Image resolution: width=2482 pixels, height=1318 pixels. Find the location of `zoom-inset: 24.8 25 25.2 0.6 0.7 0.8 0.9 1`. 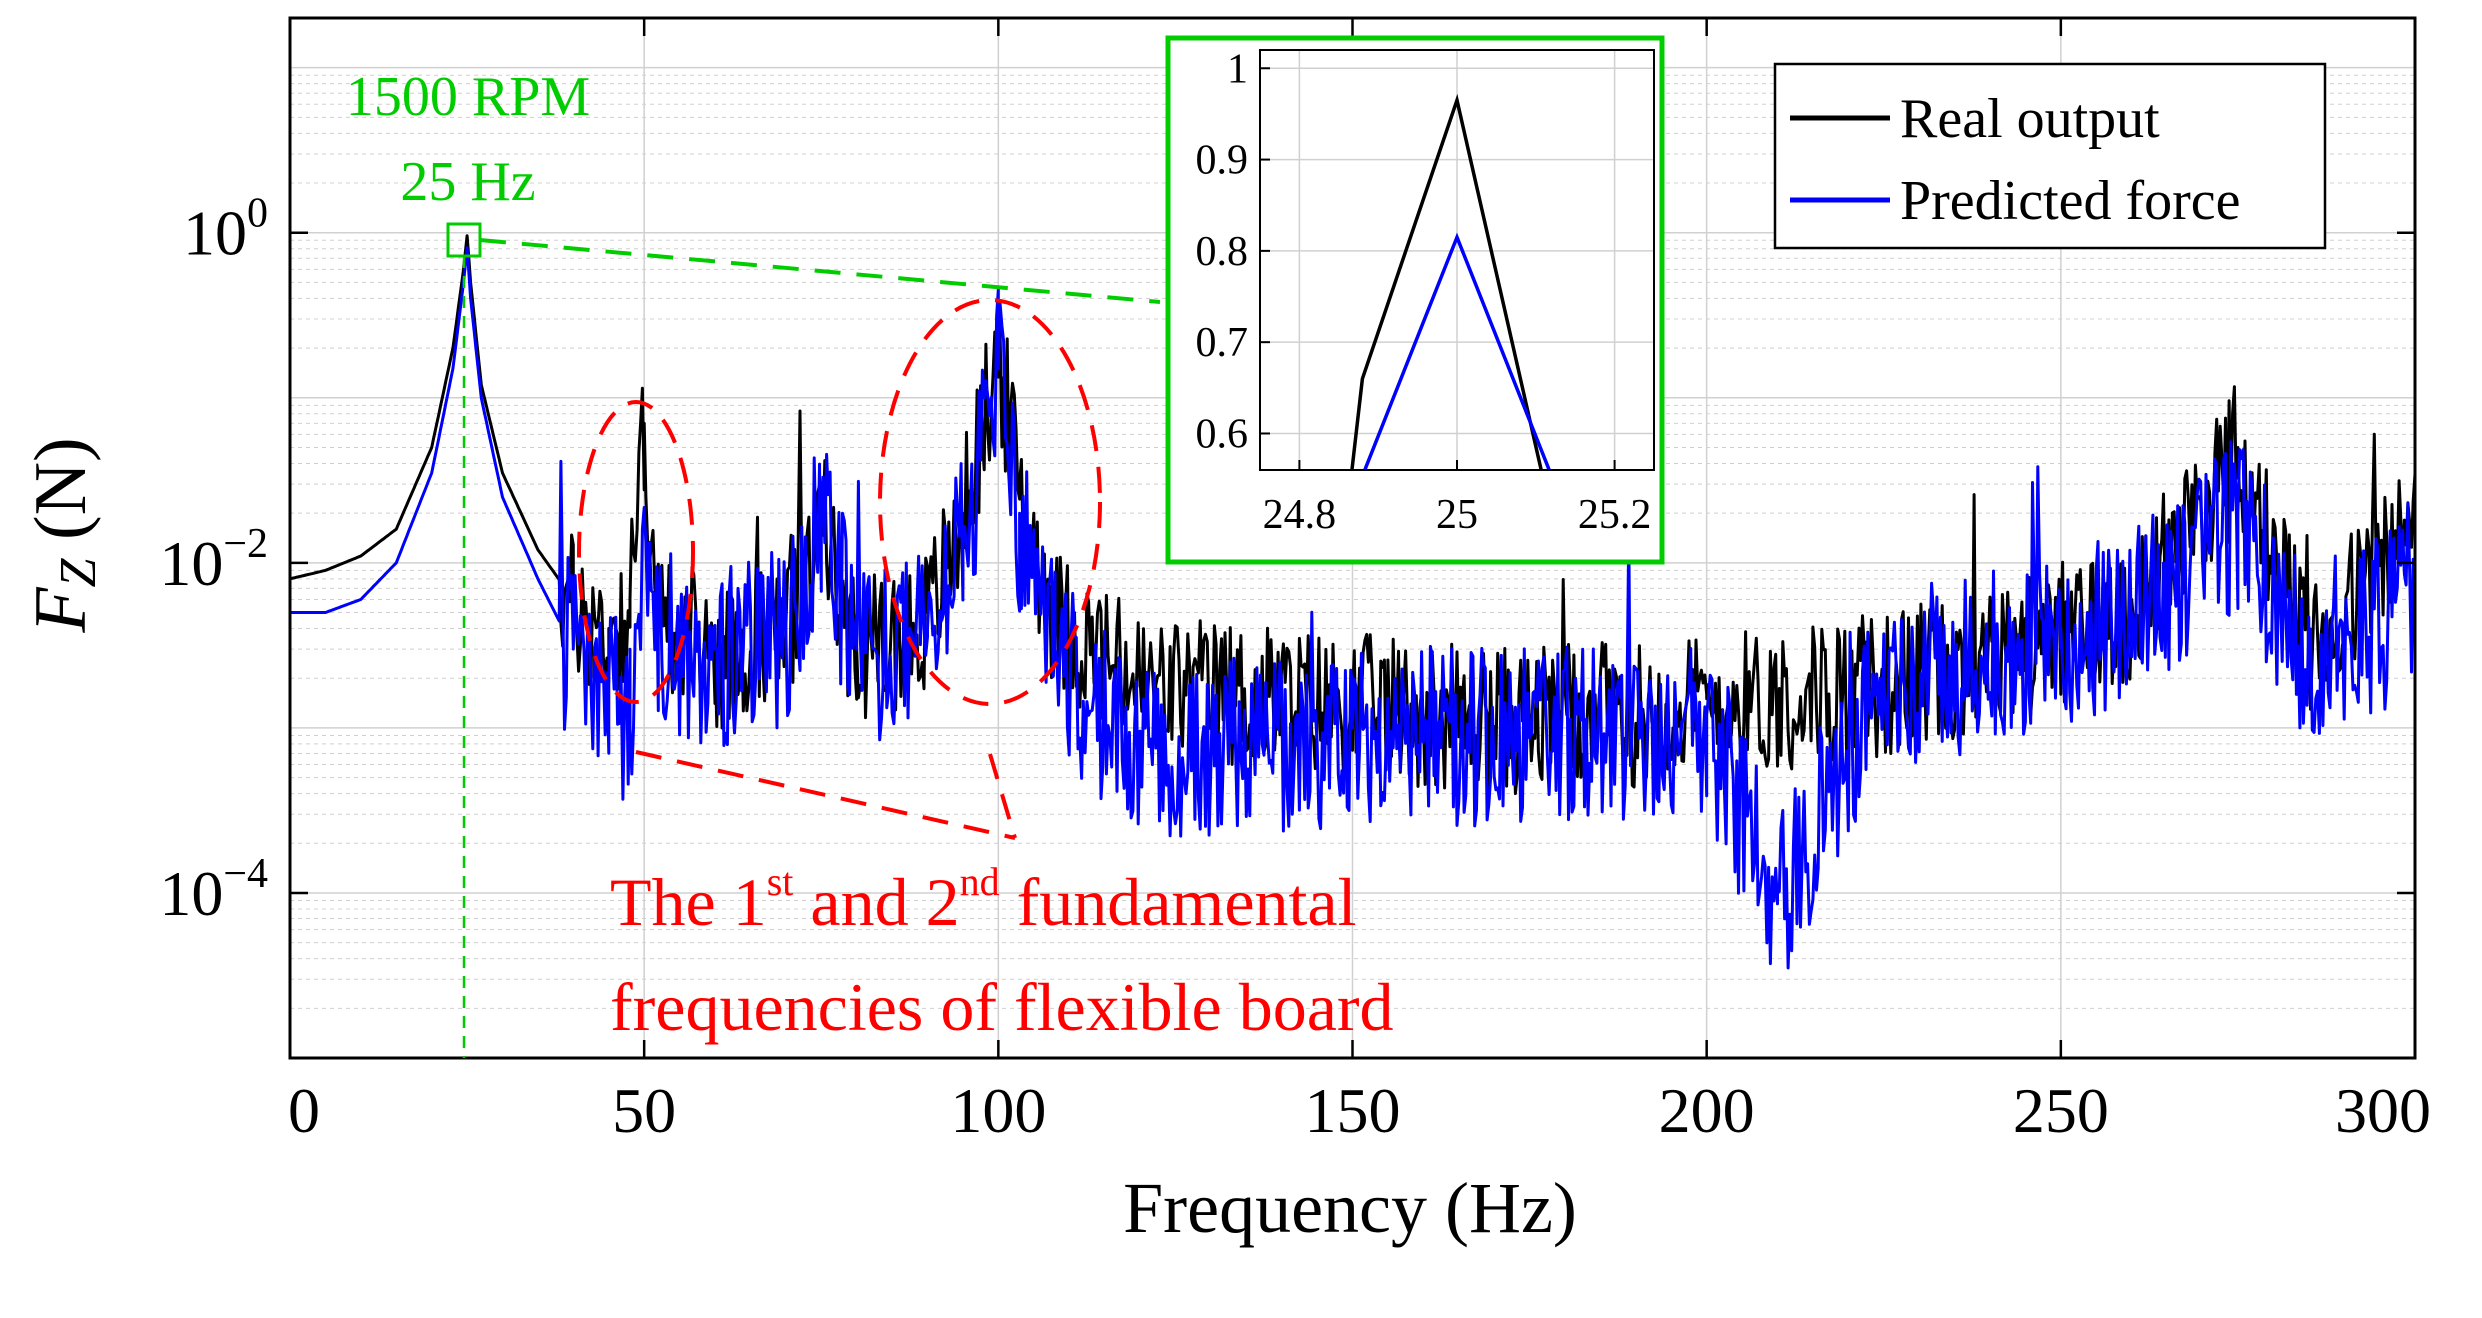

zoom-inset: 24.8 25 25.2 0.6 0.7 0.8 0.9 1 is located at coordinates (1415, 300).